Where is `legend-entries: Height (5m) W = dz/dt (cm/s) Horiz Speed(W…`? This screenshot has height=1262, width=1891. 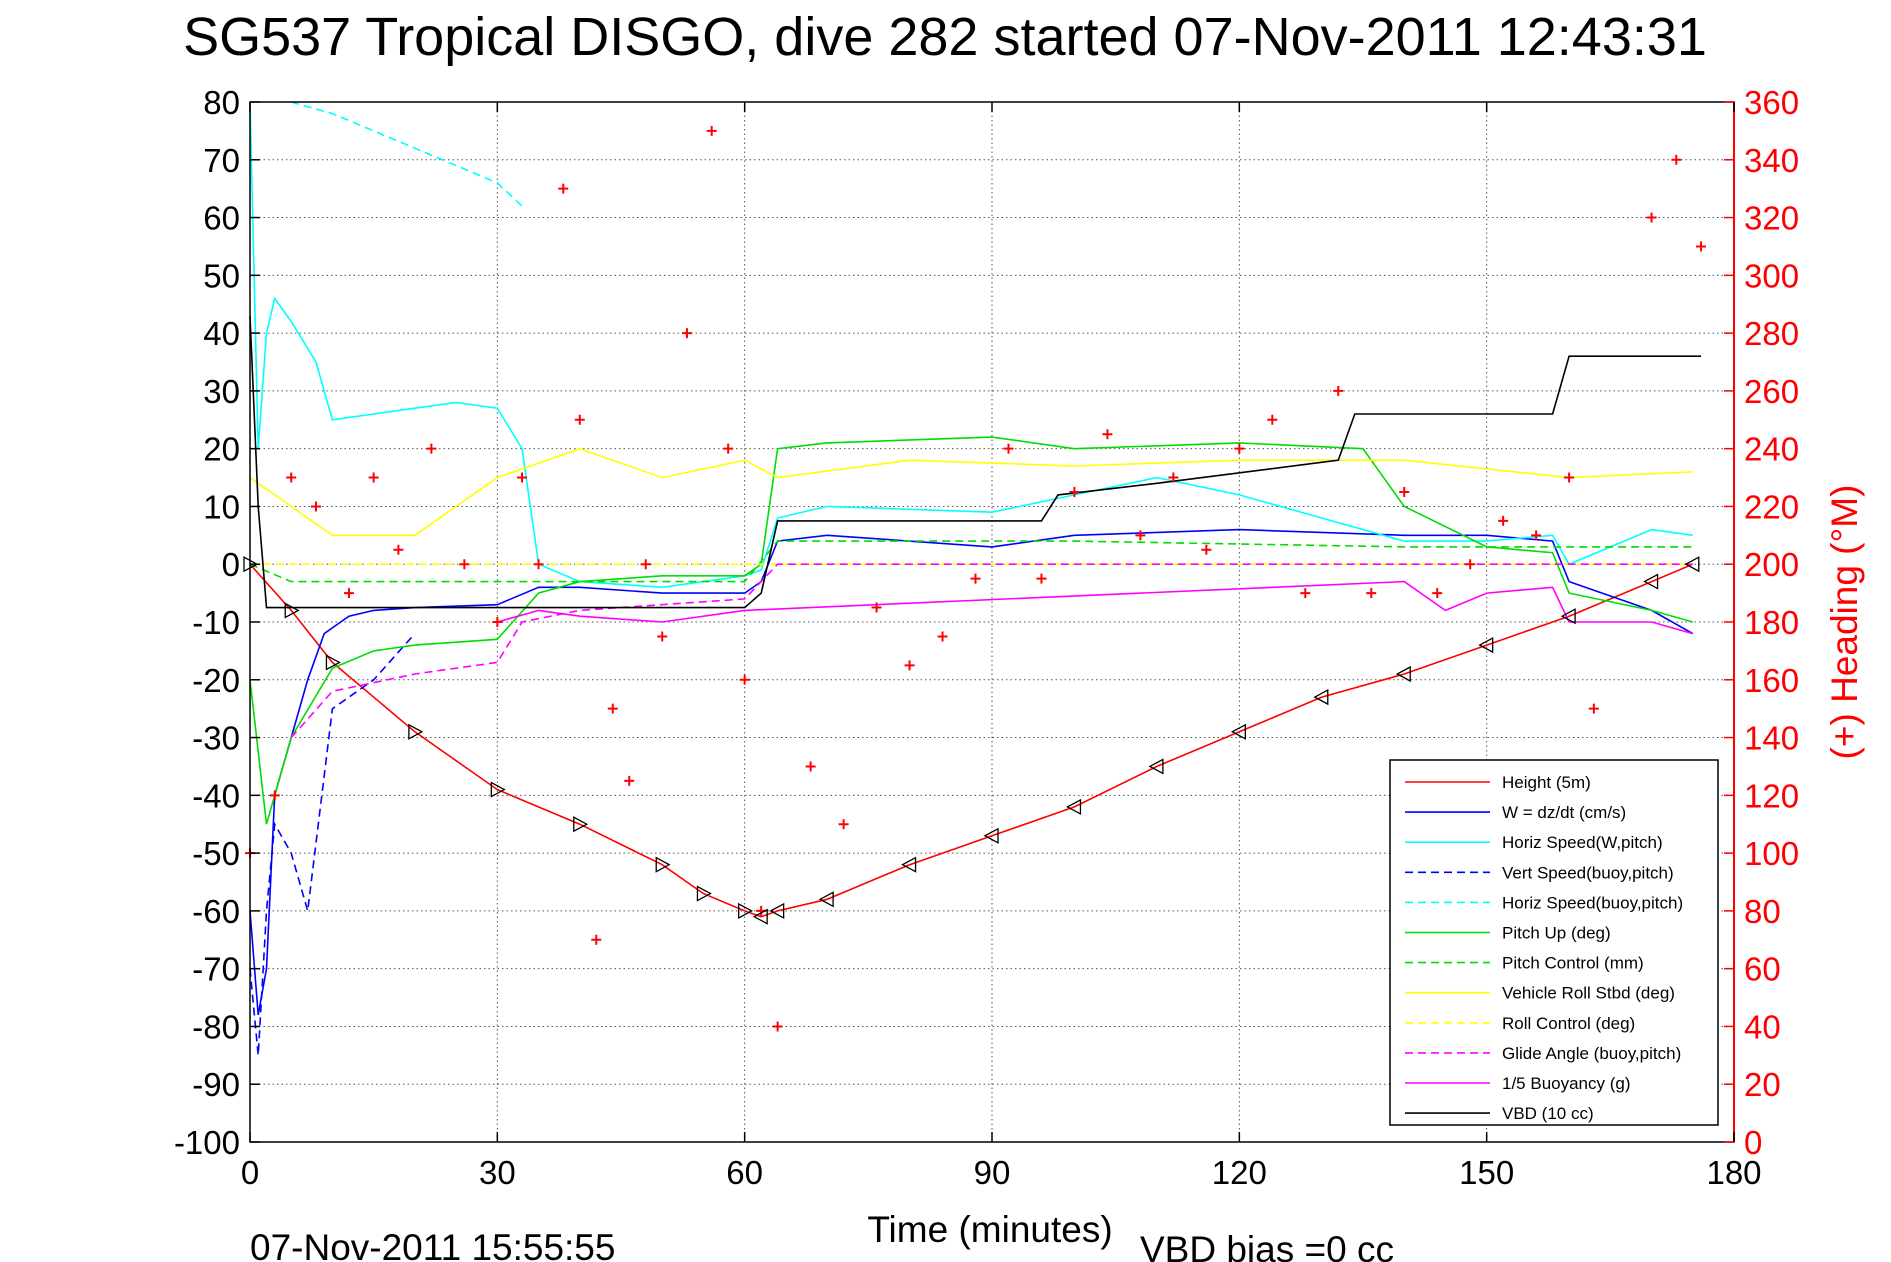 legend-entries: Height (5m) W = dz/dt (cm/s) Horiz Speed(W… is located at coordinates (1544, 948).